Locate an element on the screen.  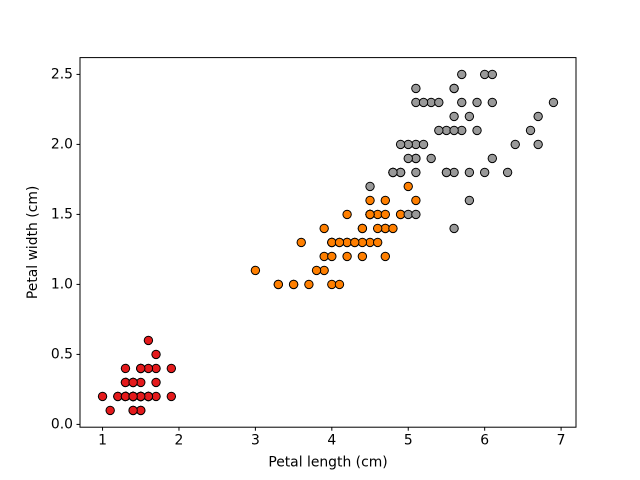
y-axis-label: Petal width (cm) is located at coordinates (33, 242).